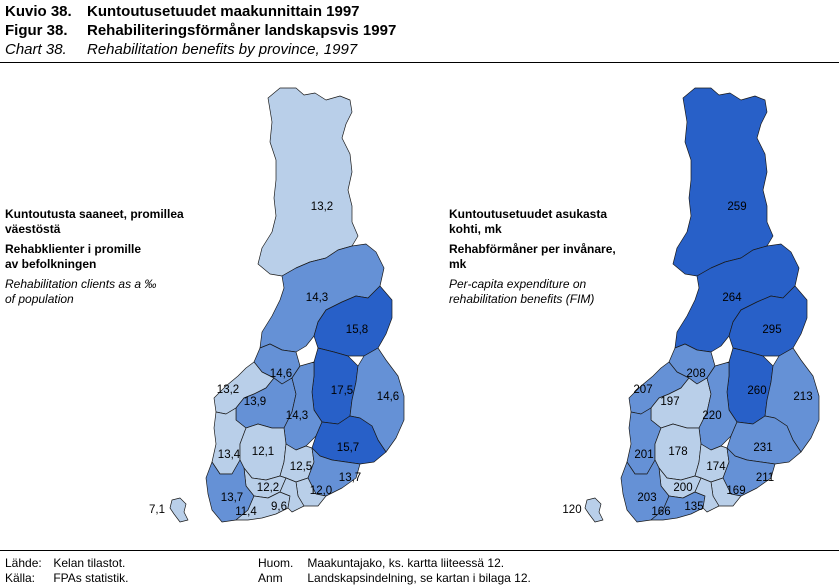 The width and height of the screenshot is (839, 586). What do you see at coordinates (660, 512) in the screenshot?
I see `right-map-label-uusimaa: 166` at bounding box center [660, 512].